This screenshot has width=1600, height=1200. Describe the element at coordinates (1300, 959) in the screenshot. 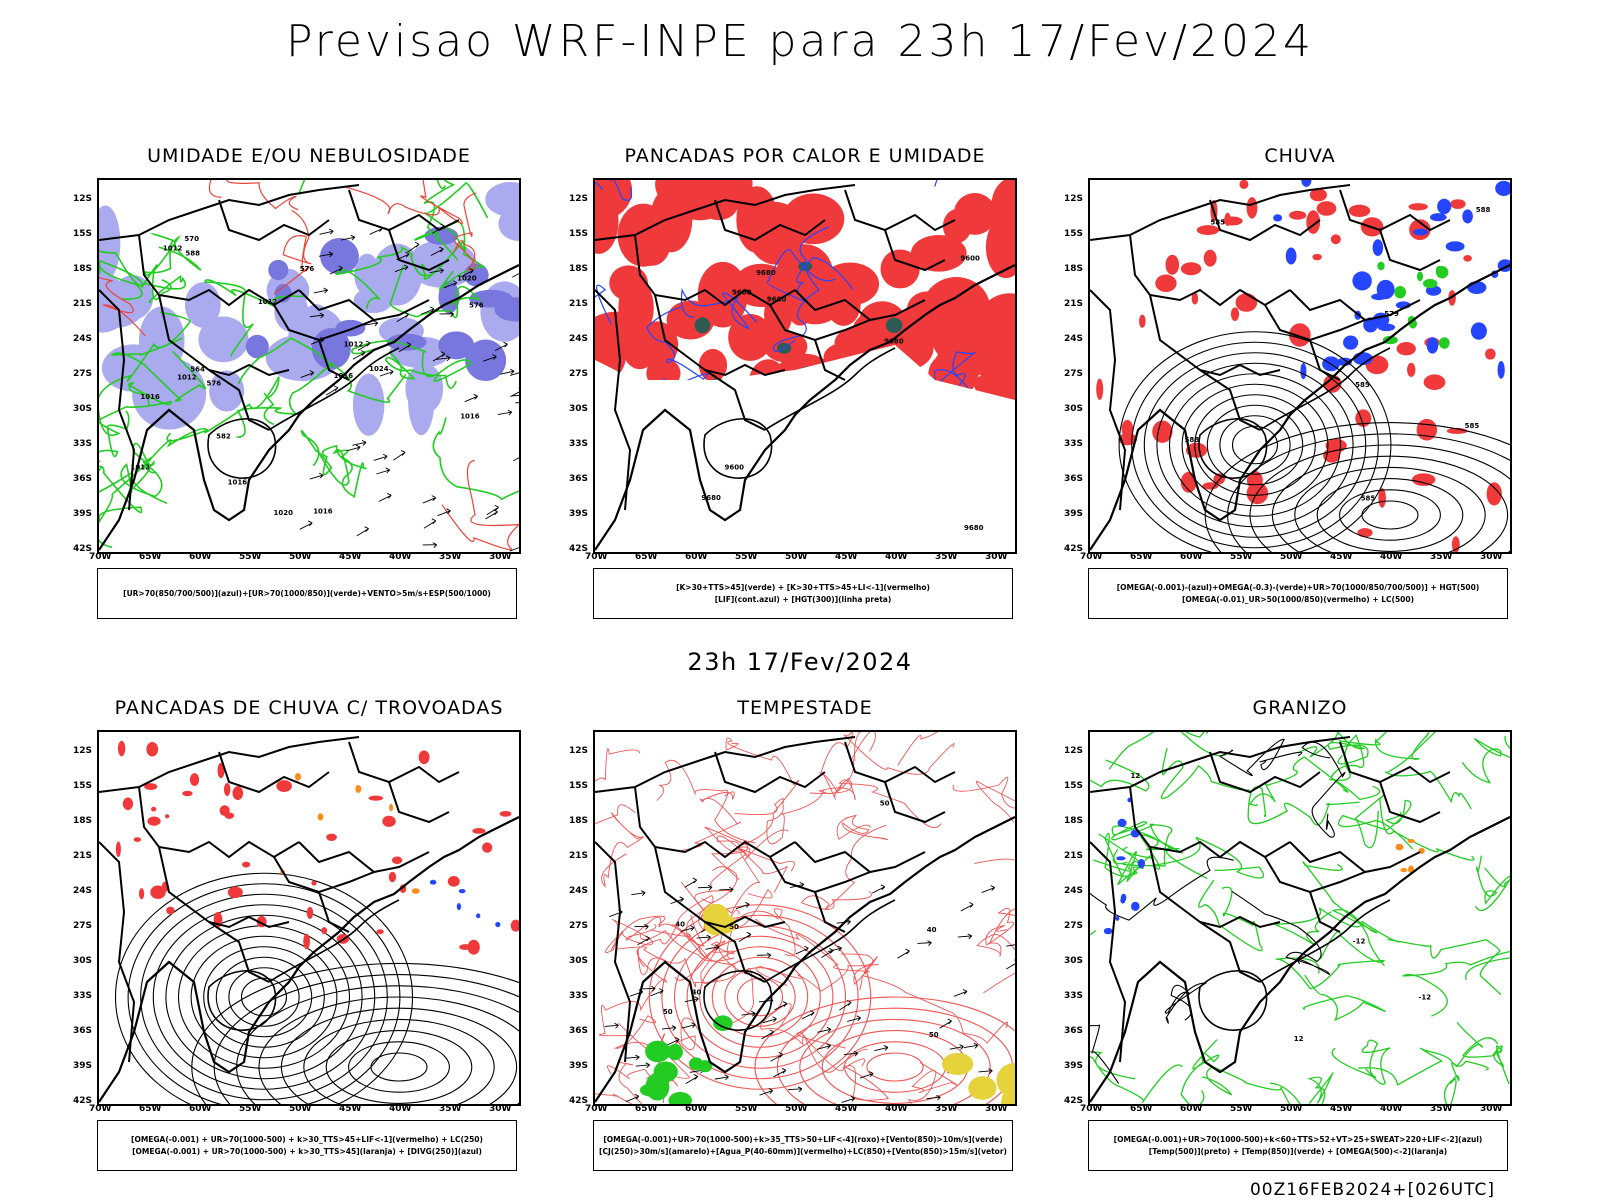

I see `coastline` at that location.